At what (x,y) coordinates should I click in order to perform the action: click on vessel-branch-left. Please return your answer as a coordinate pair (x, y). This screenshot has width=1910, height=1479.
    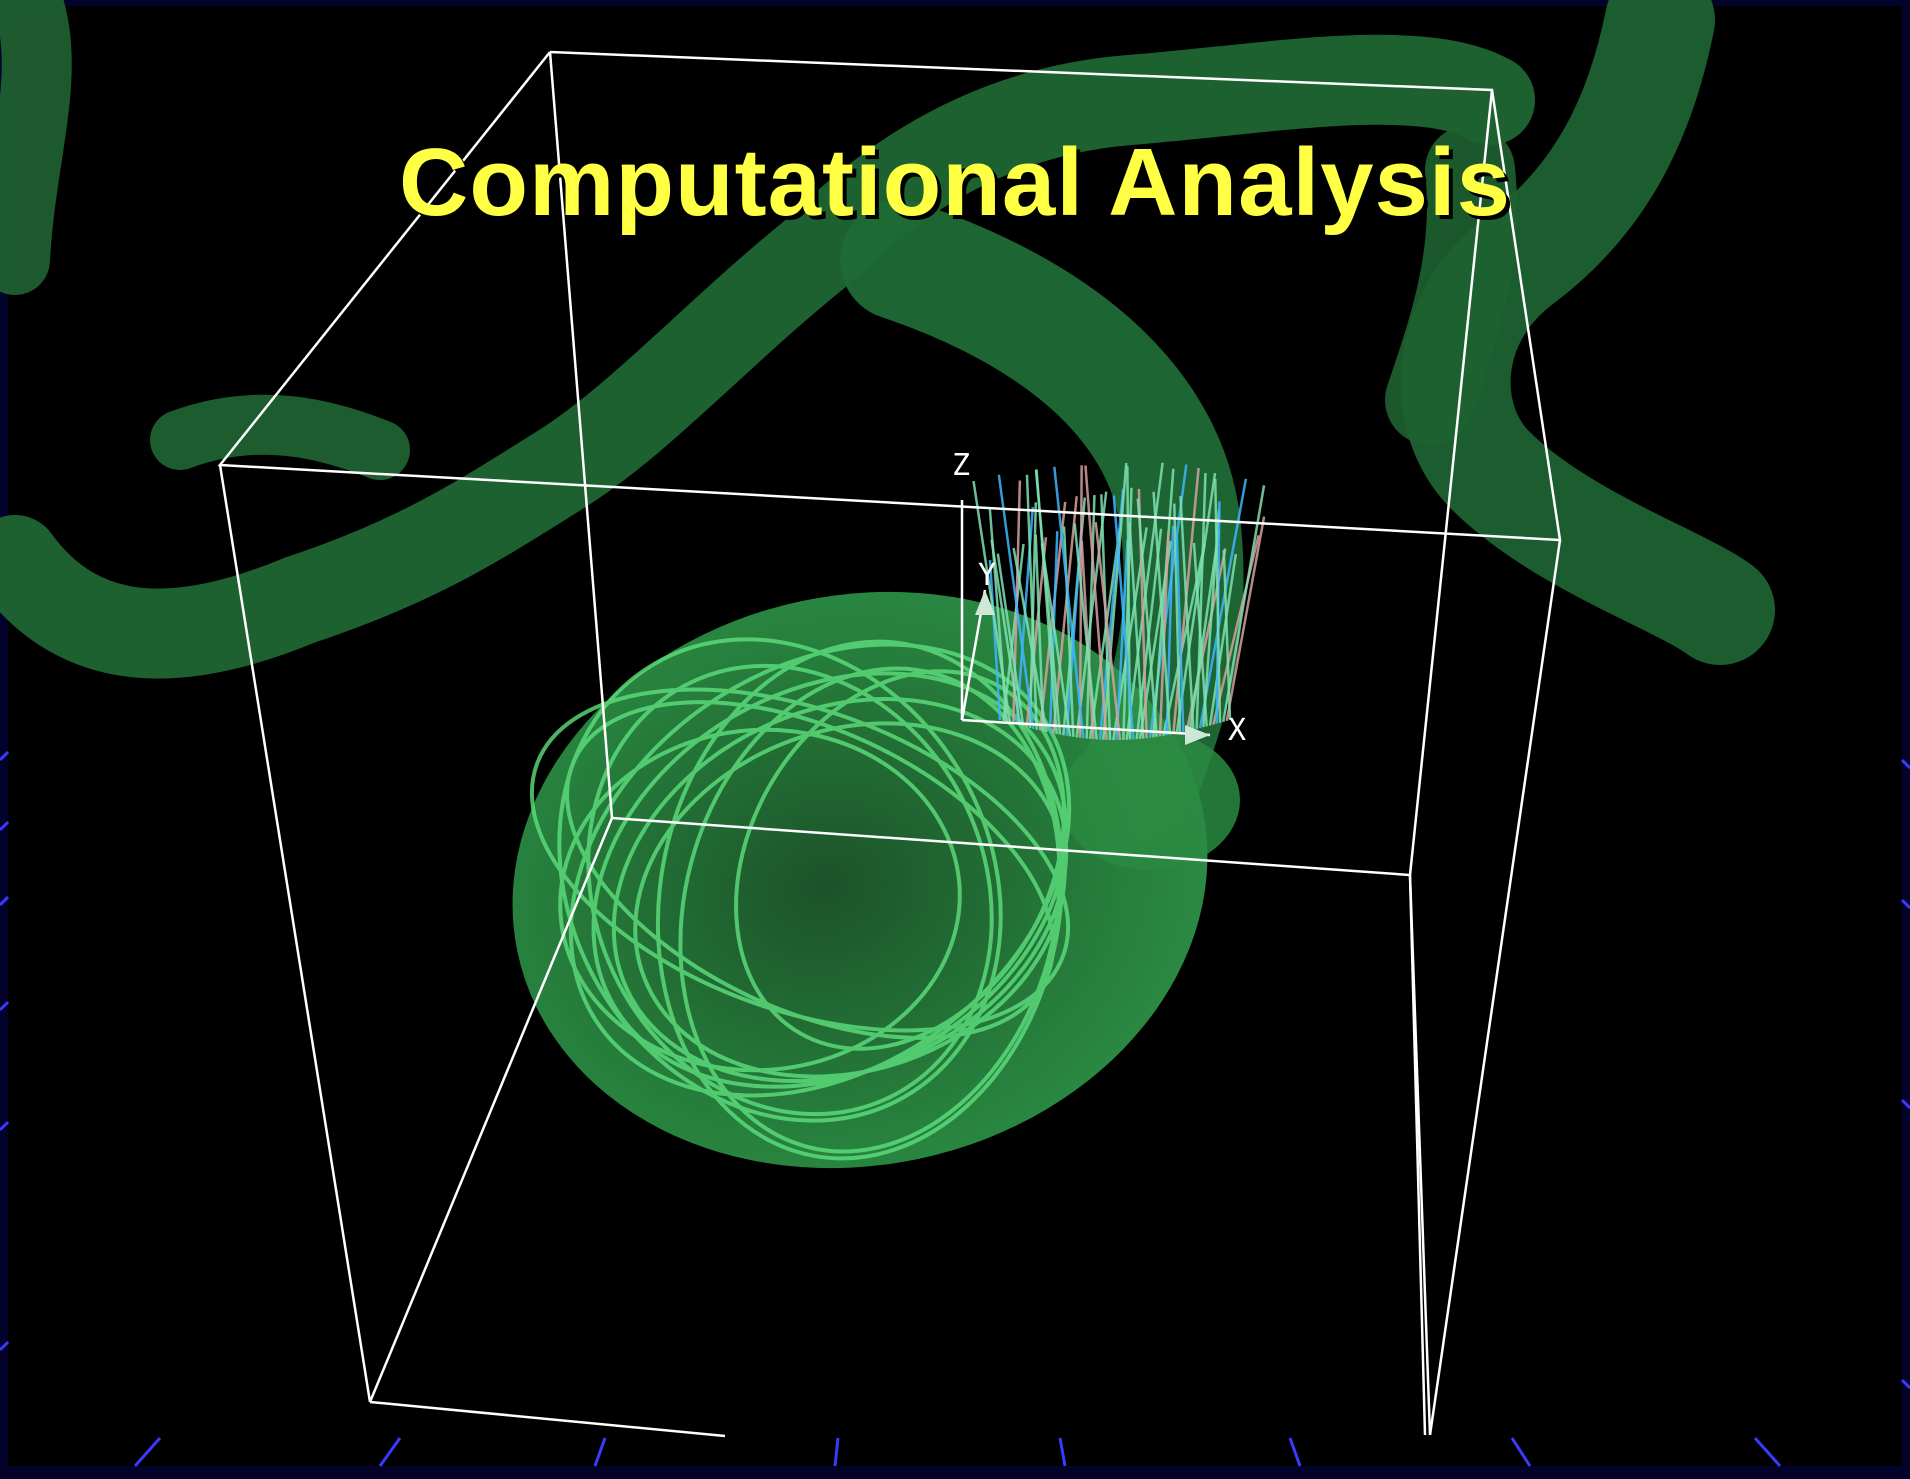
    Looking at the image, I should click on (280, 437).